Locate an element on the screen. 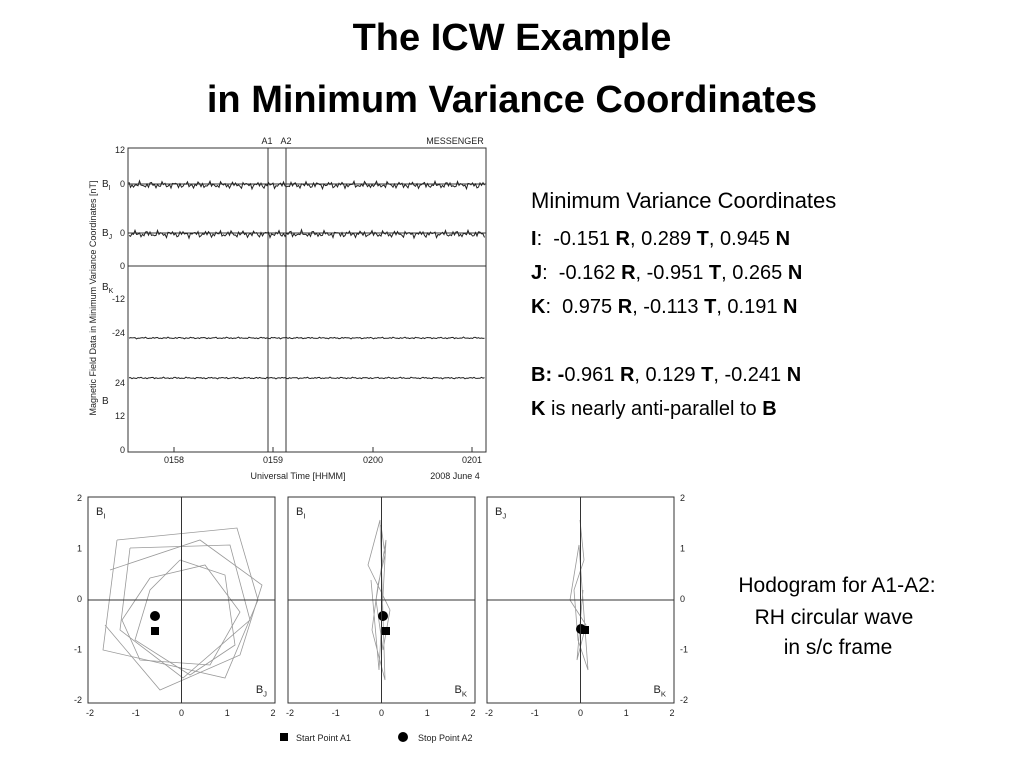 The width and height of the screenshot is (1024, 768). coords-line: K: 0.975 R, -0.113 T, 0.191 N is located at coordinates (664, 307).